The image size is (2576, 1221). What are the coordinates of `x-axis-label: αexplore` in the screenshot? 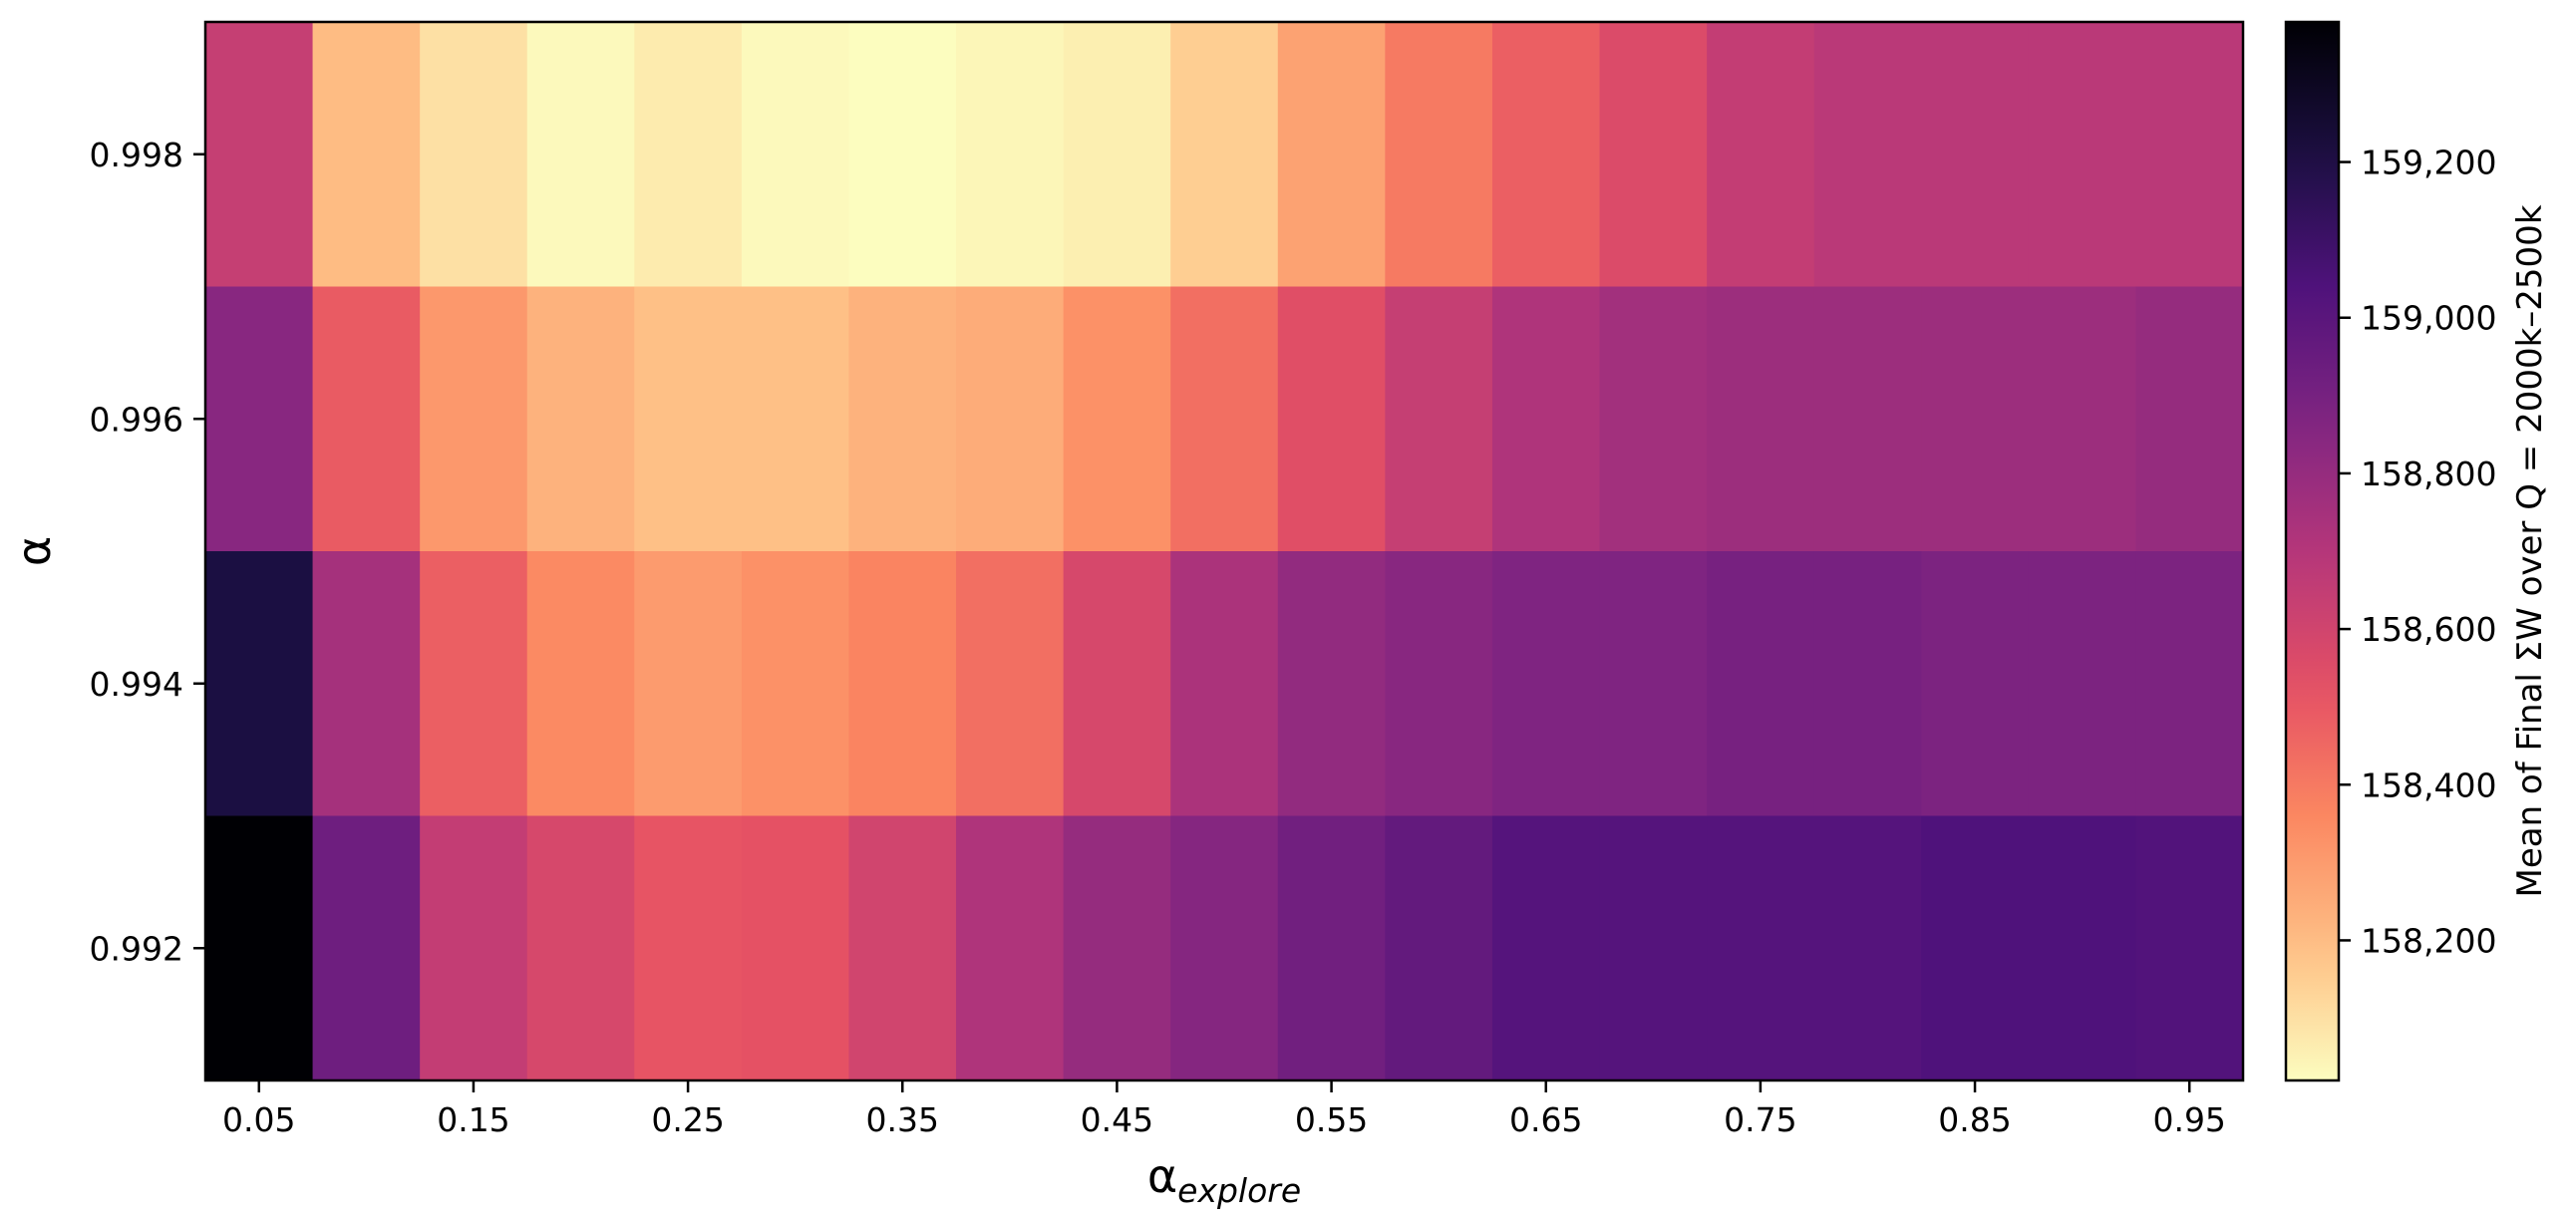 It's located at (1224, 1179).